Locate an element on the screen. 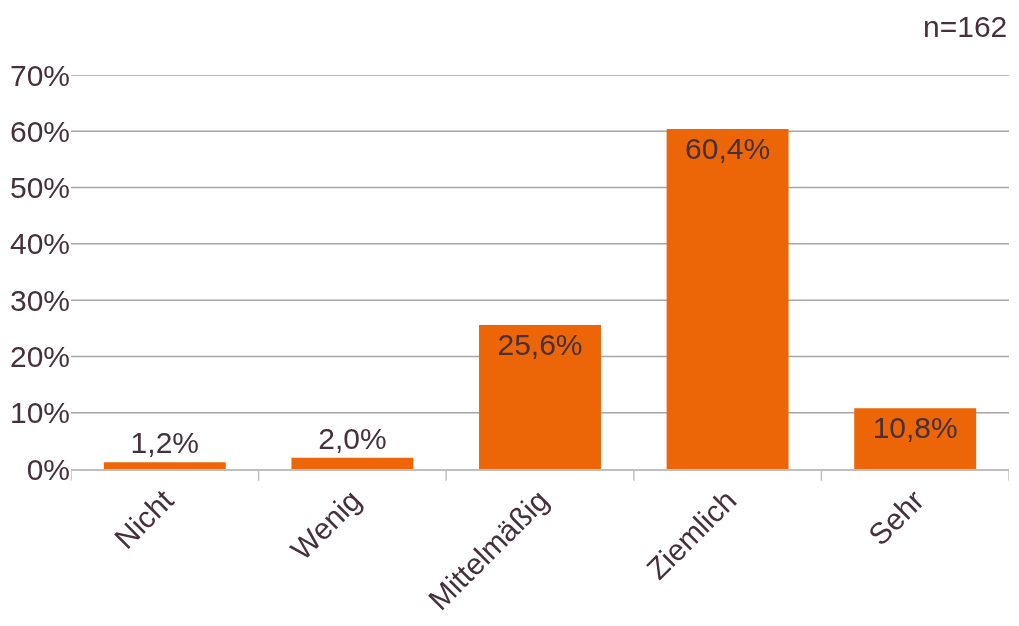 Image resolution: width=1019 pixels, height=626 pixels. y-tick-label: 50% is located at coordinates (39, 188).